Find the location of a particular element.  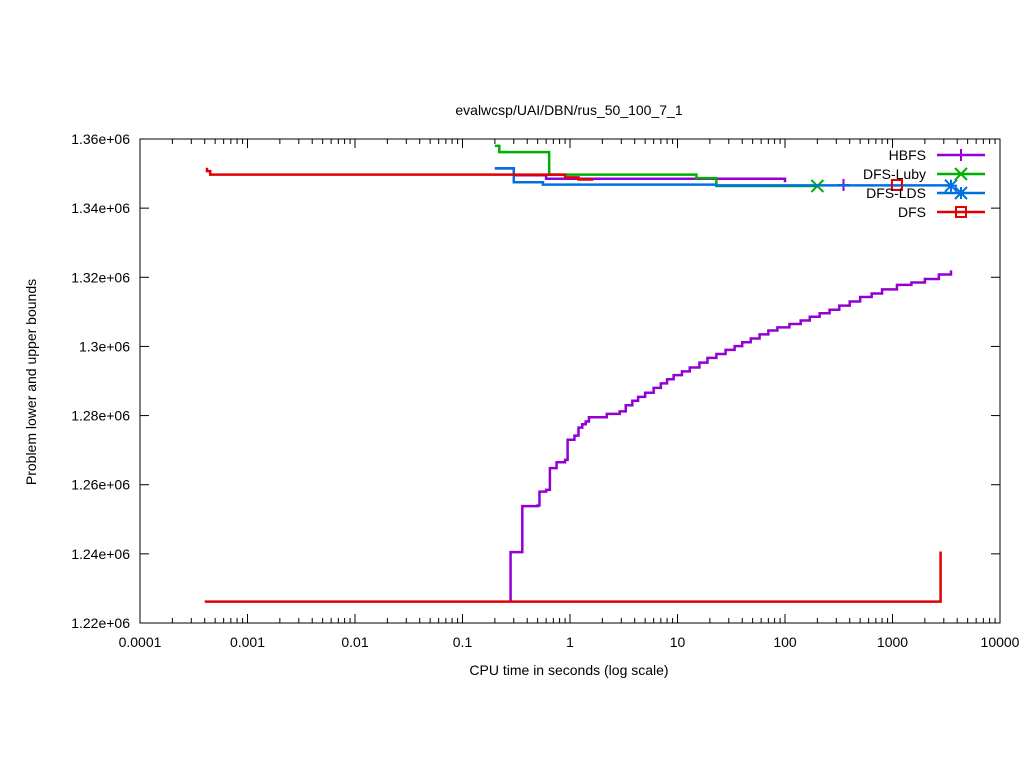

legend-label-dfs: DFS is located at coordinates (912, 212).